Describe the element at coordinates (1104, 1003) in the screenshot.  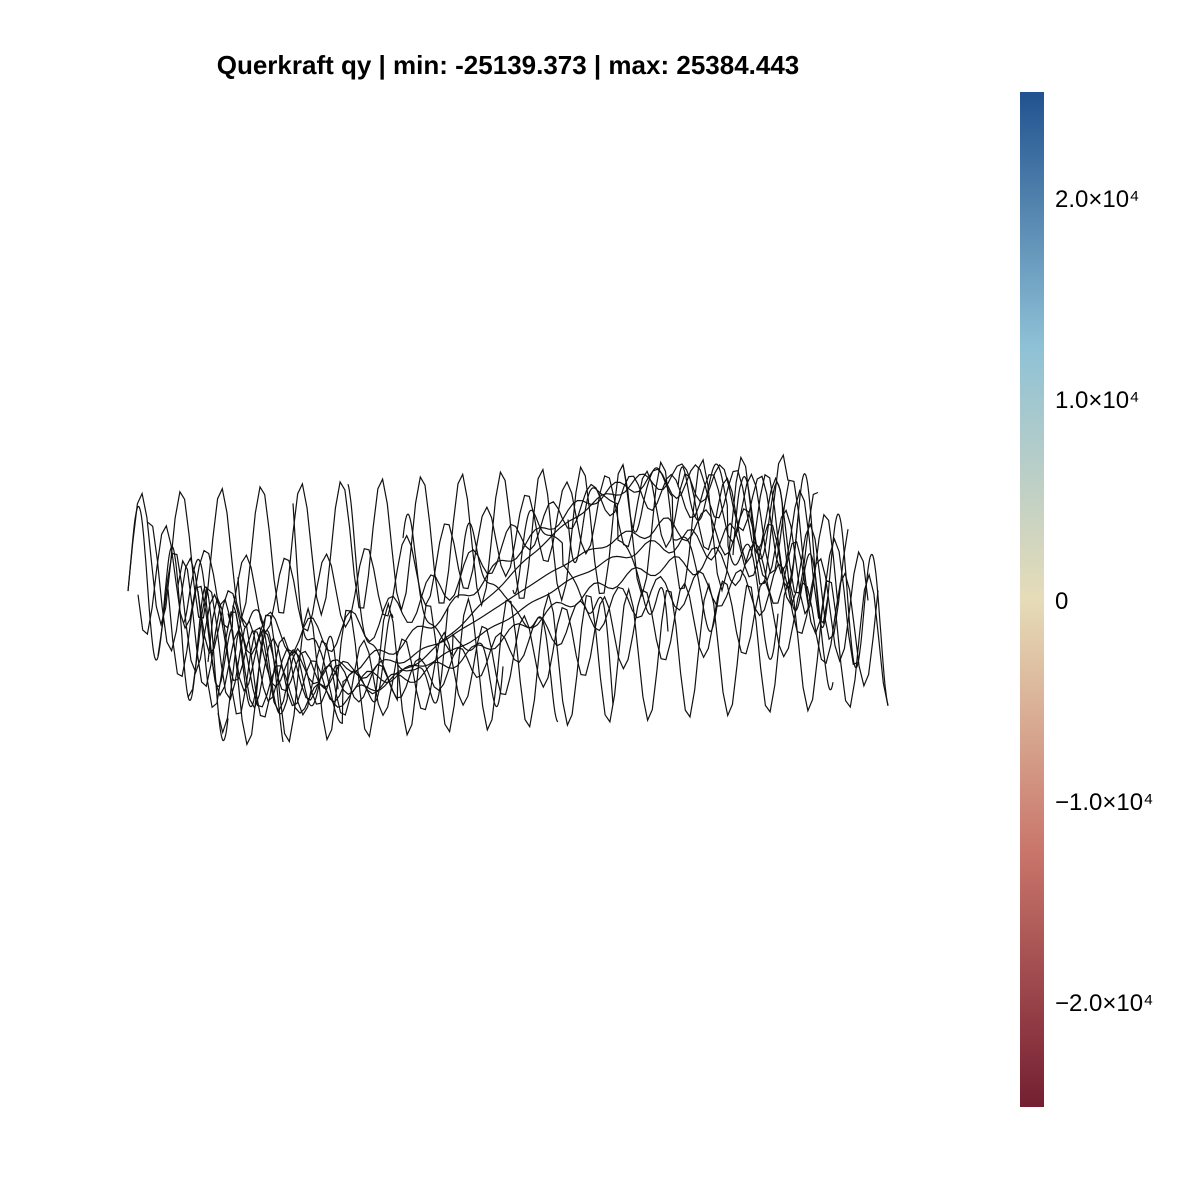
I see `colorbar-tick-label: −2.0×10⁴` at that location.